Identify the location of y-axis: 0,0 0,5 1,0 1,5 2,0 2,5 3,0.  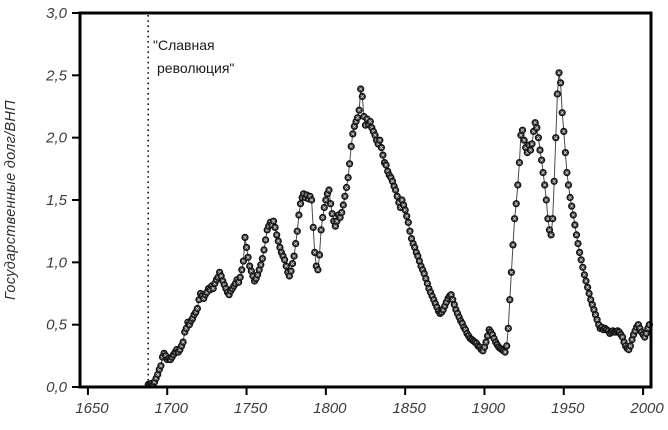
(62, 200).